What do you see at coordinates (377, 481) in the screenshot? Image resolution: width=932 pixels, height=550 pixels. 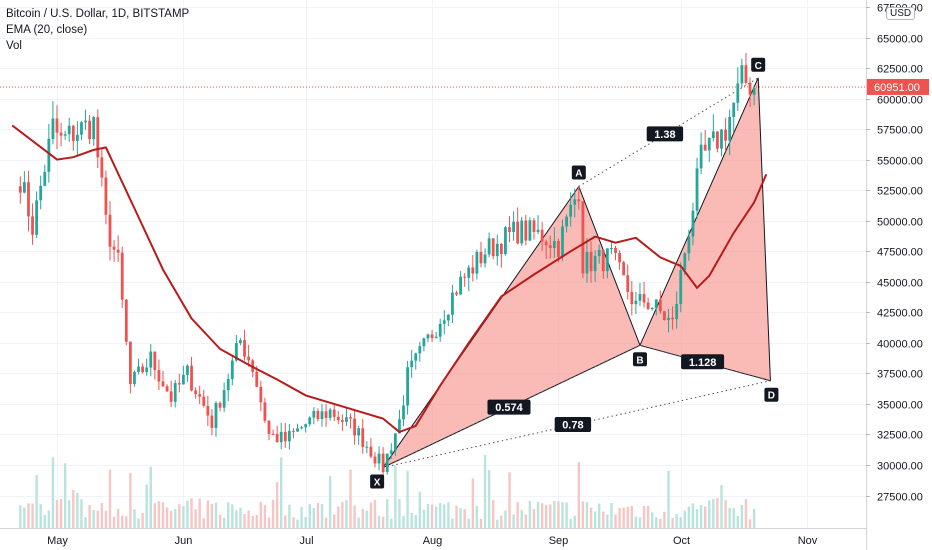 I see `point-label-box` at bounding box center [377, 481].